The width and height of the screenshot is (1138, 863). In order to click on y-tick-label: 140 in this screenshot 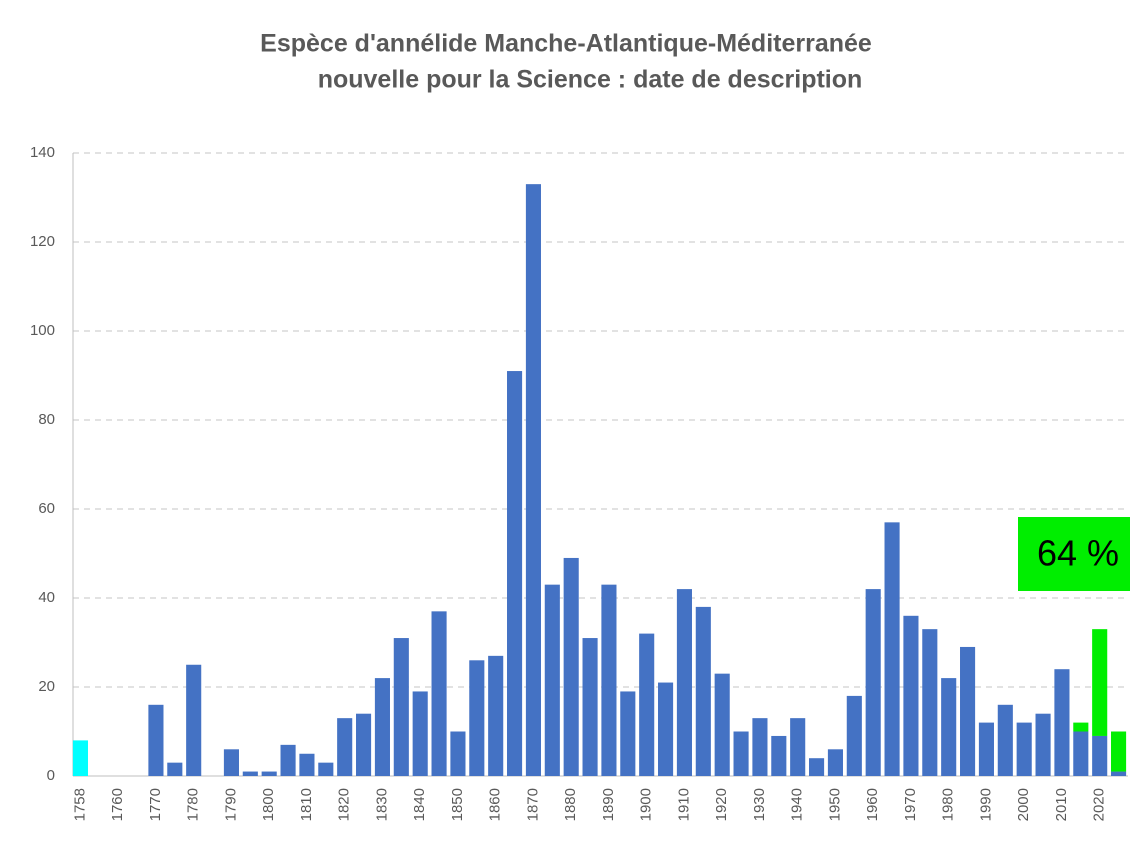, I will do `click(42, 152)`.